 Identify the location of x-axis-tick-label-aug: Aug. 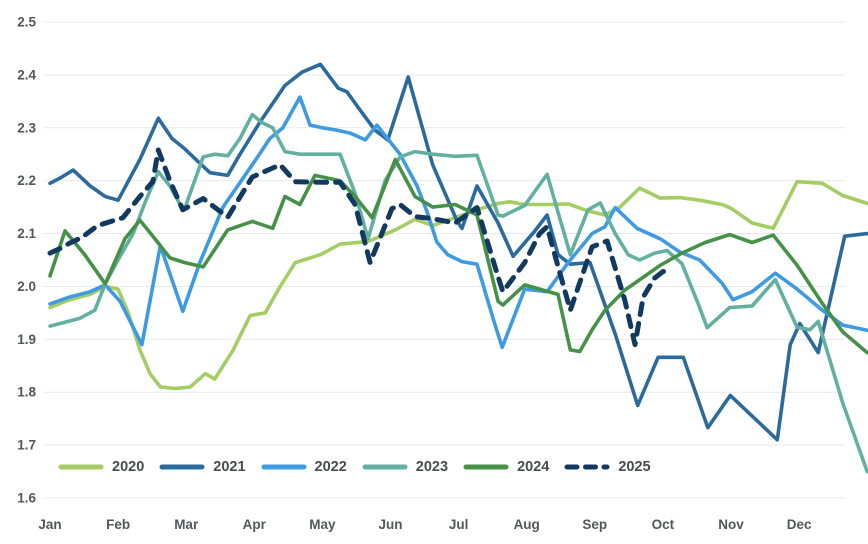
(527, 524).